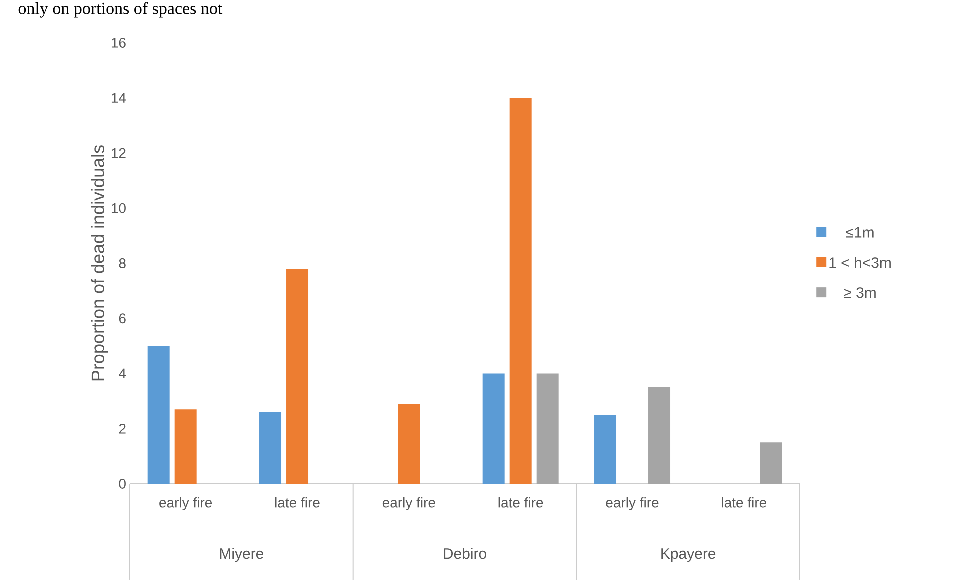 Image resolution: width=955 pixels, height=580 pixels. What do you see at coordinates (860, 262) in the screenshot?
I see `legend-label: 1 < h<3m` at bounding box center [860, 262].